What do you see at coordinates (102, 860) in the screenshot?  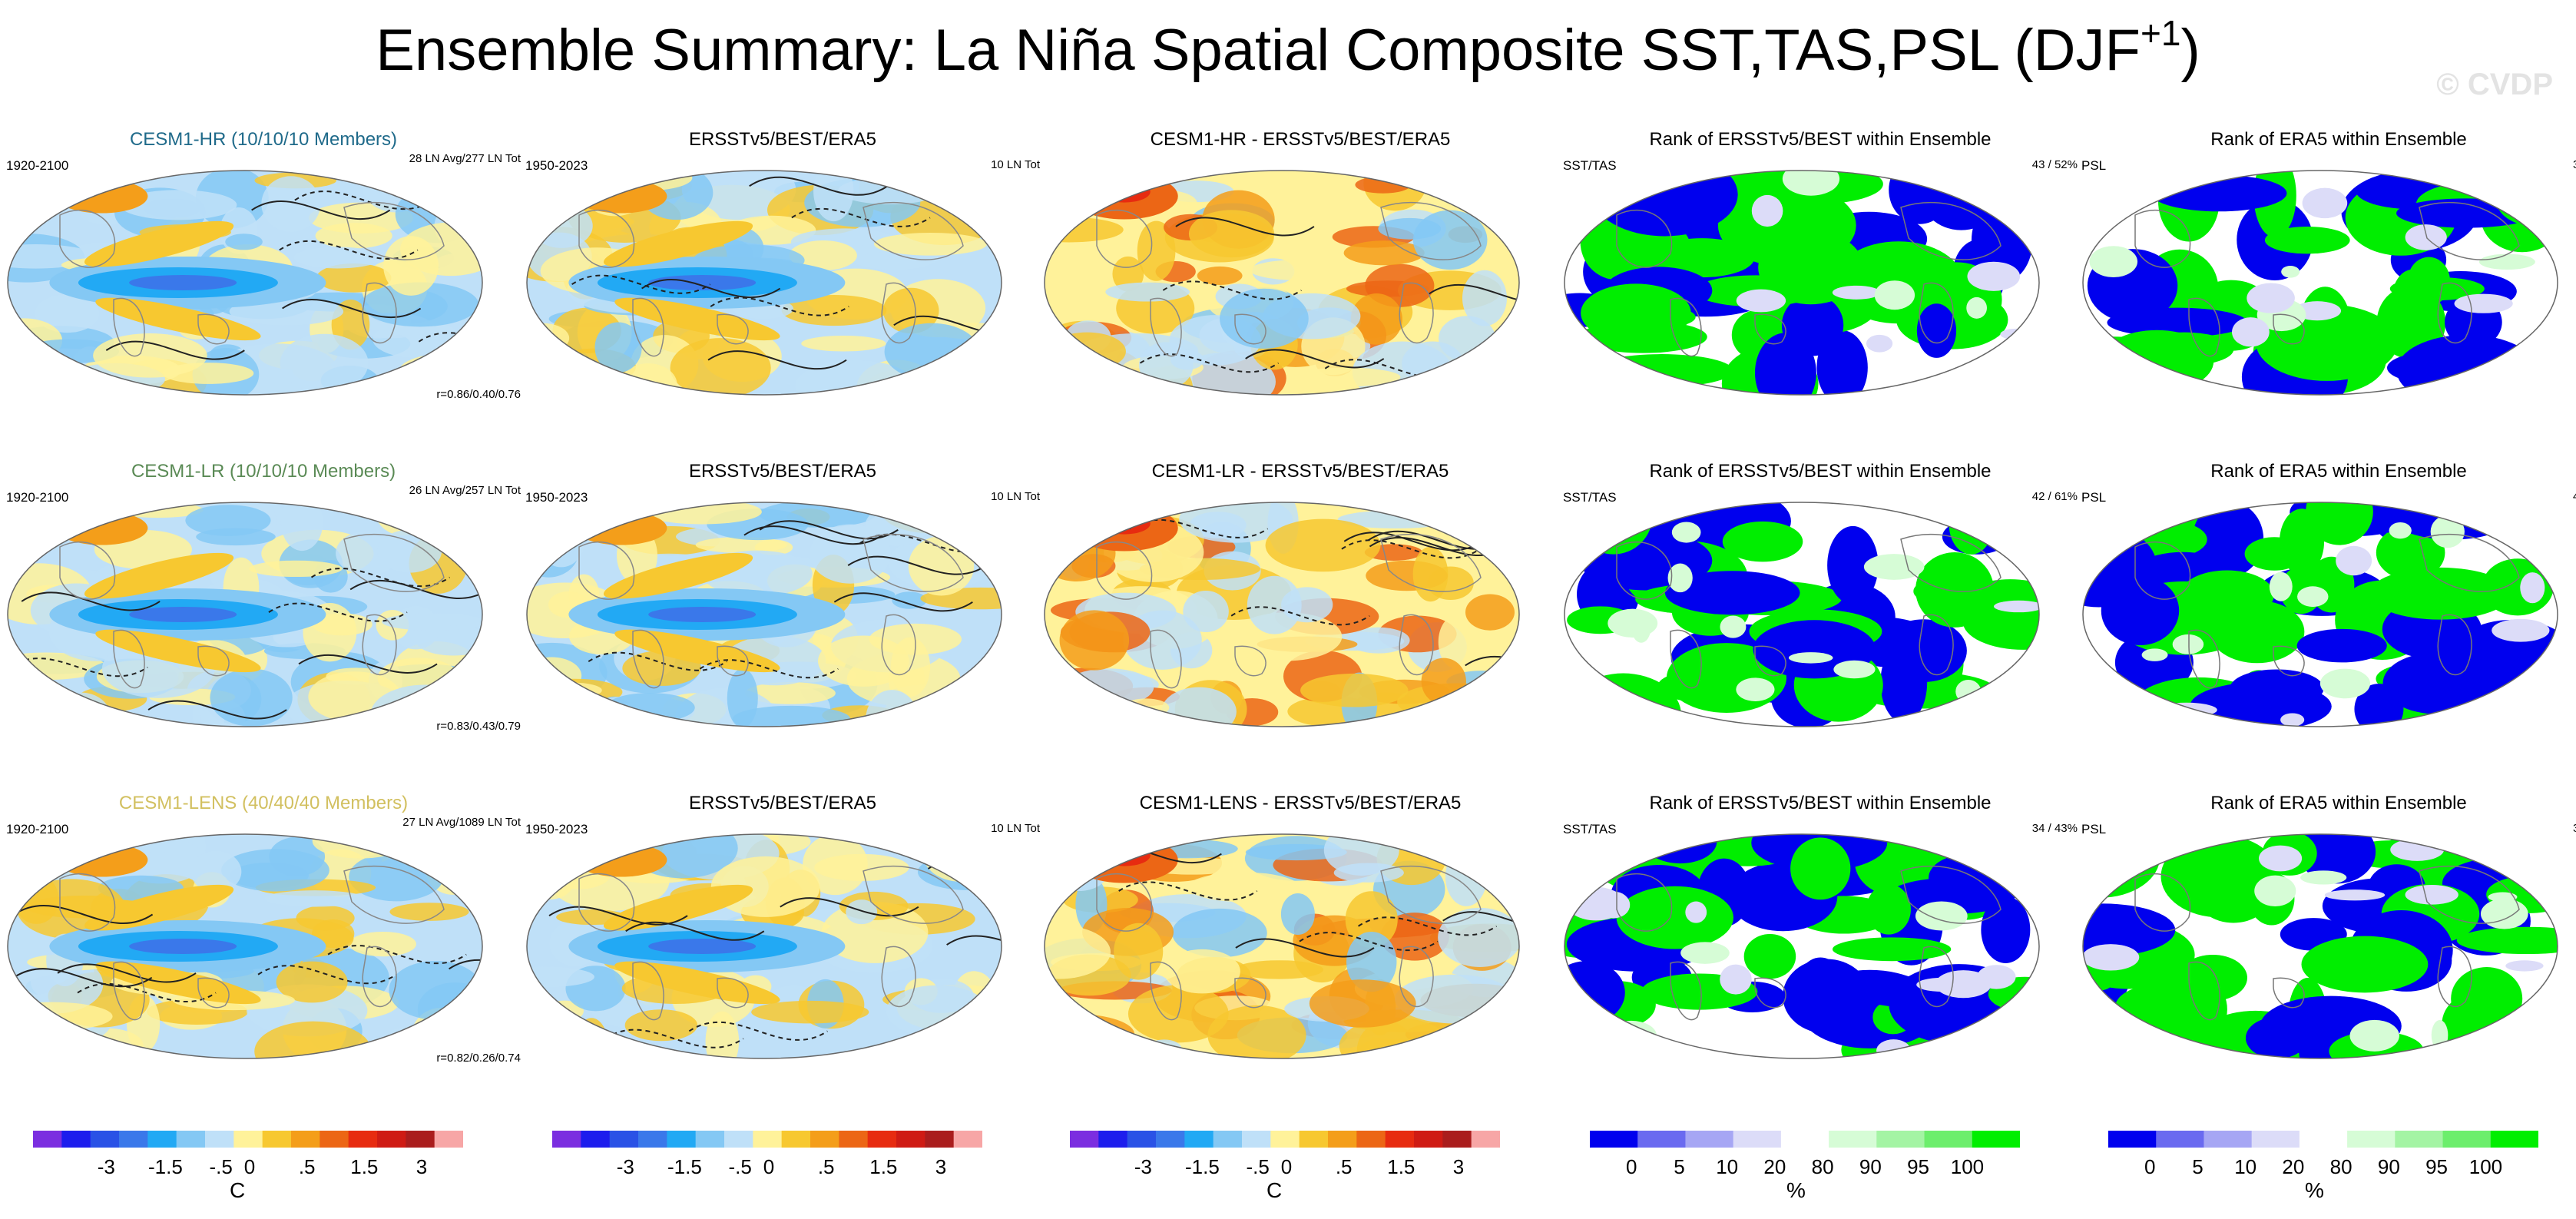 I see `panel-r3-c1-warm-high-lat` at bounding box center [102, 860].